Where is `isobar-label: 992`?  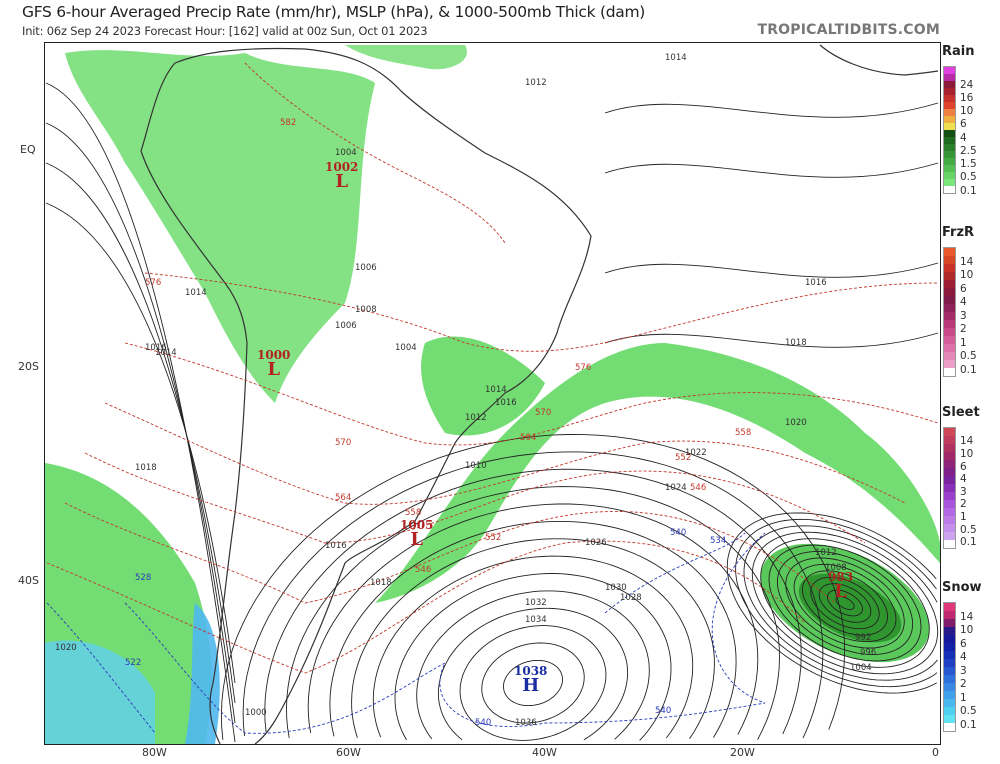 isobar-label: 992 is located at coordinates (863, 638).